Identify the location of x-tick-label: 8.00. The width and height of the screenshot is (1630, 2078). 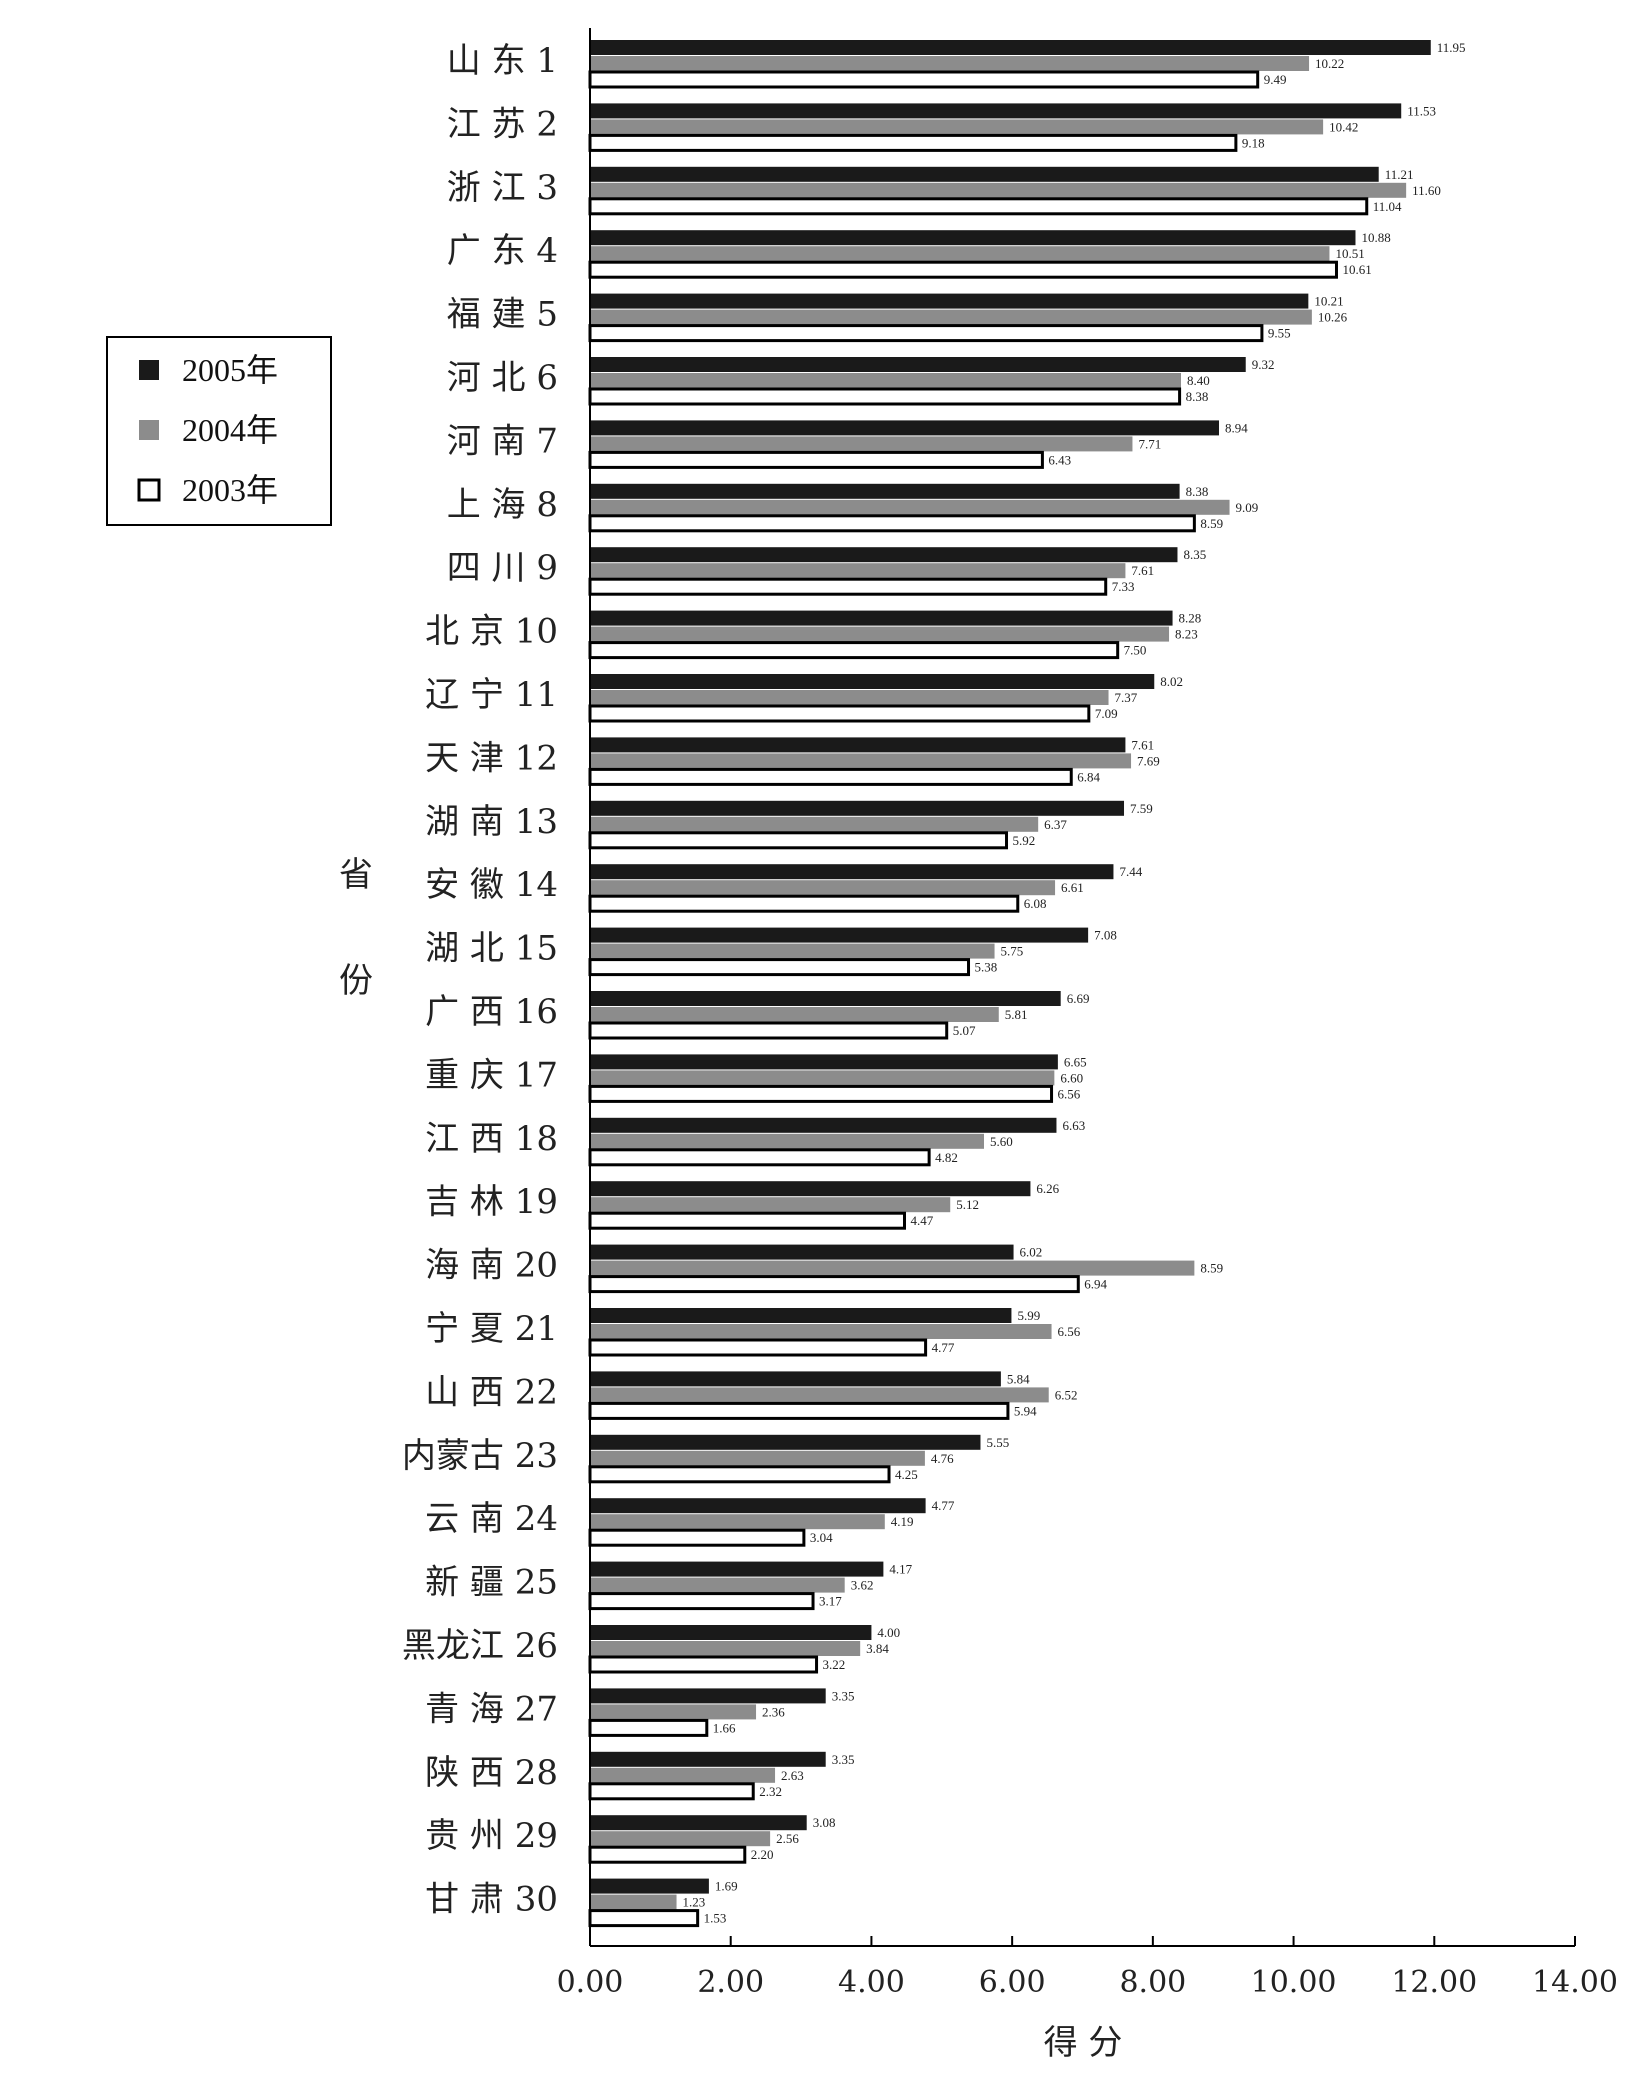
(1152, 1982).